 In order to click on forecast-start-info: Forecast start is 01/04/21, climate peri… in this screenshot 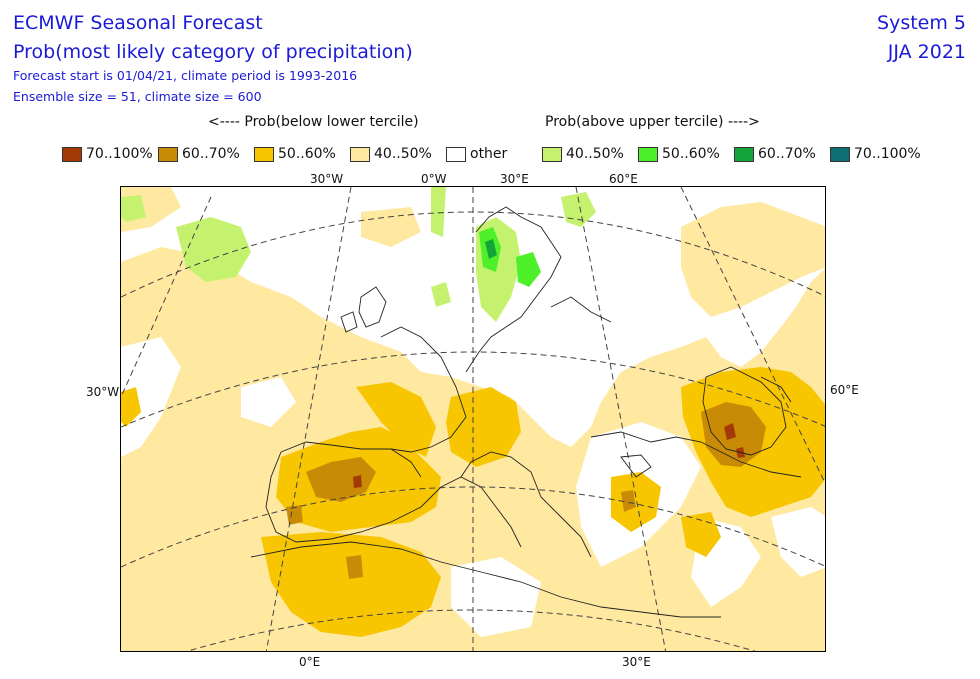, I will do `click(185, 75)`.